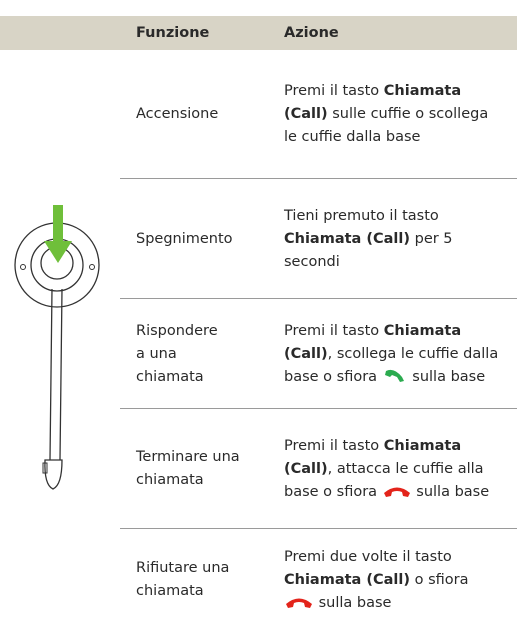 This screenshot has height=630, width=517. Describe the element at coordinates (193, 580) in the screenshot. I see `function-cell: Rifiutare una chiamata` at that location.